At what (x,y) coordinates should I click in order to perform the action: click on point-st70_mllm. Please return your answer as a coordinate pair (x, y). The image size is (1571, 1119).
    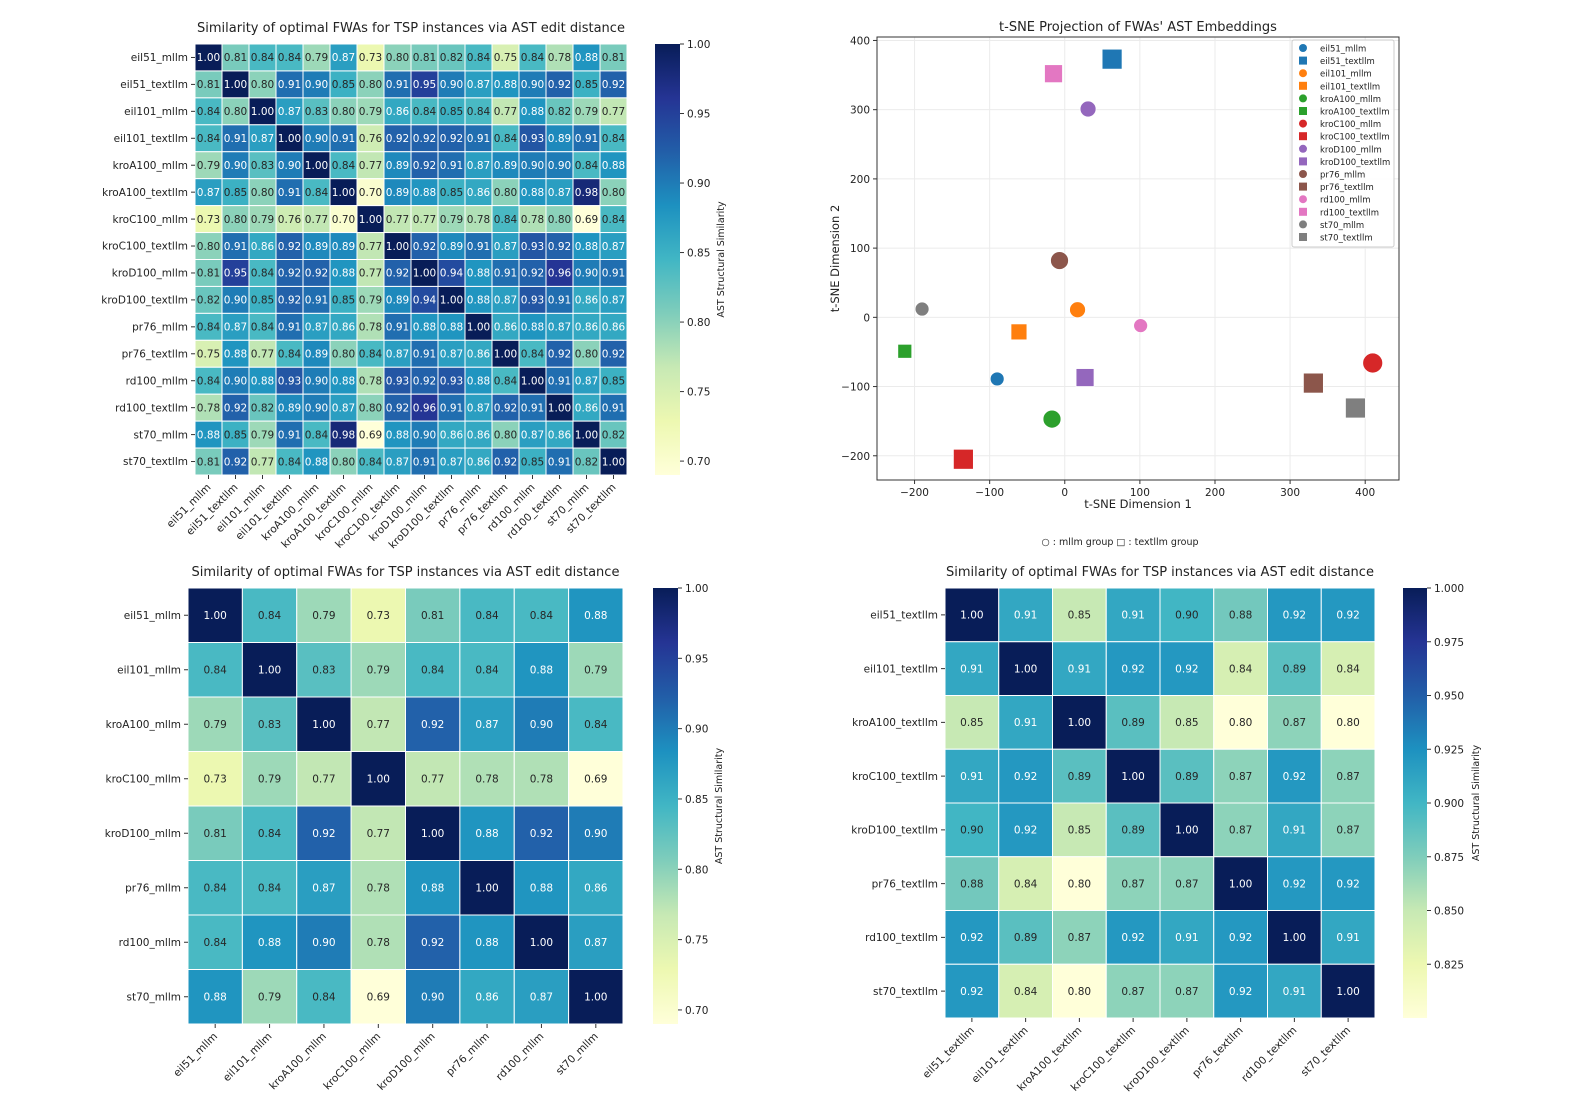
    Looking at the image, I should click on (922, 309).